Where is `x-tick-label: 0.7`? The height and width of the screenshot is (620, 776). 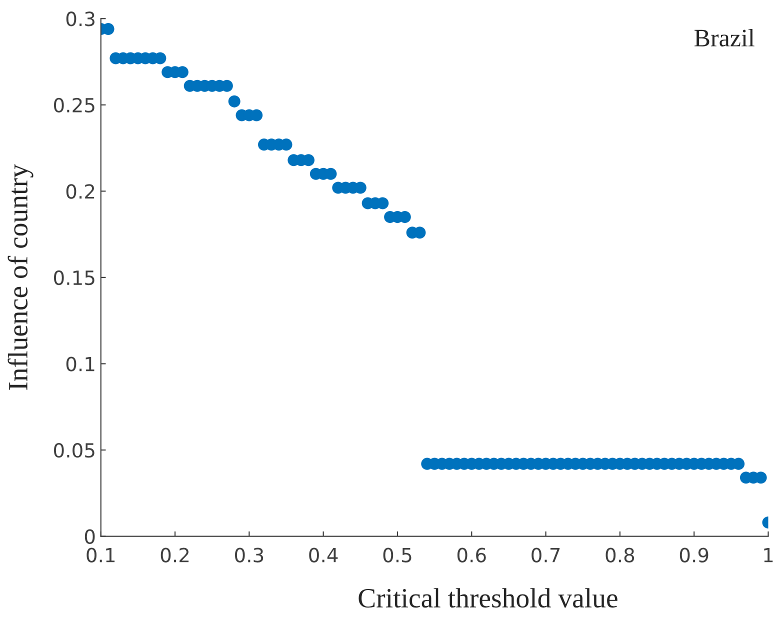 x-tick-label: 0.7 is located at coordinates (546, 555).